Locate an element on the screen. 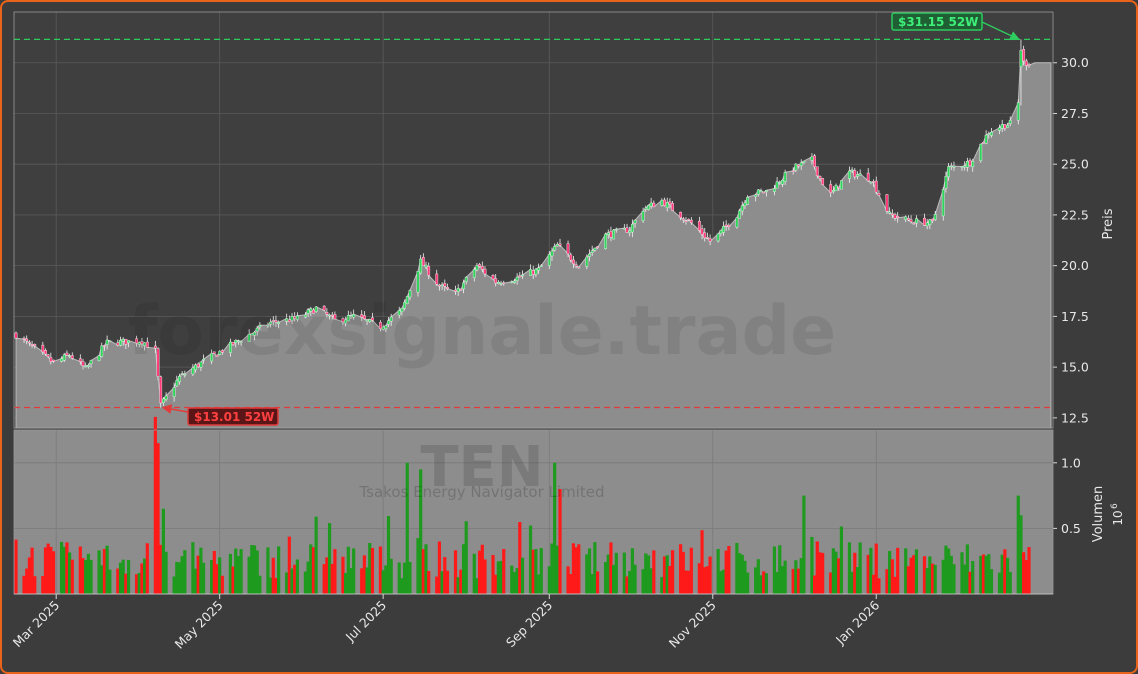 This screenshot has height=674, width=1138. high-52w-label-box is located at coordinates (937, 21).